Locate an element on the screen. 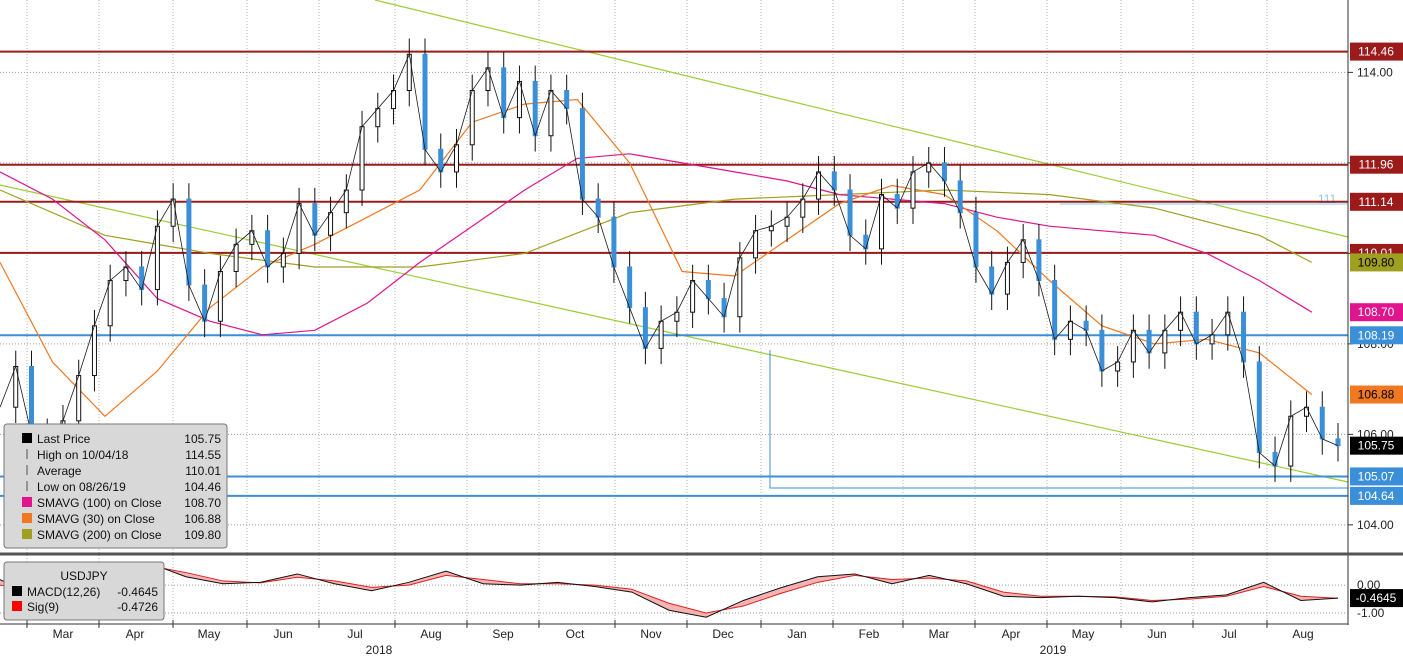  level-tag-111.96: 111.96 is located at coordinates (1376, 165).